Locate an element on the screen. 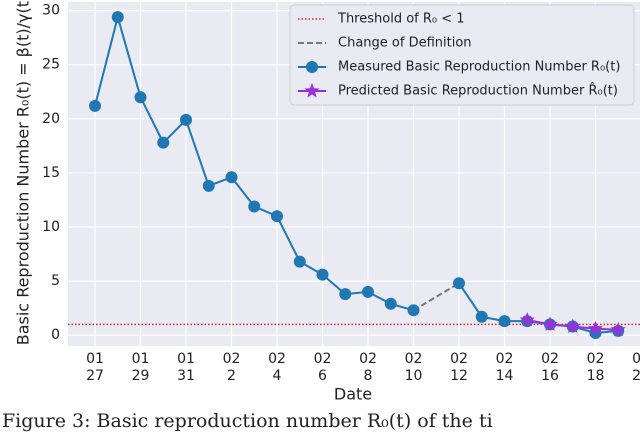  legend-label: Threshold of R₀ < 1 is located at coordinates (401, 19).